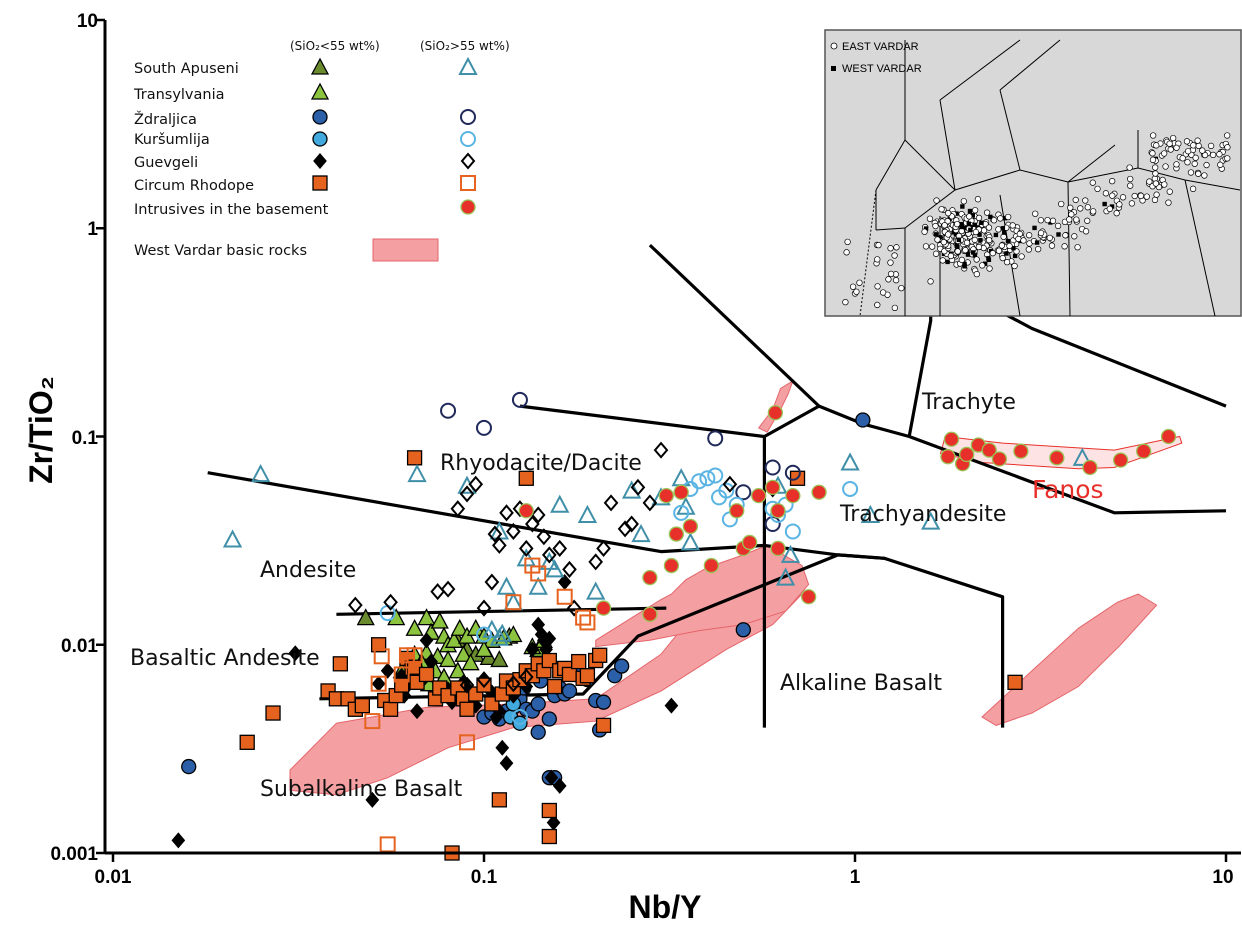 The image size is (1242, 926). I want to click on field-label: Subalkaline Basalt, so click(361, 789).